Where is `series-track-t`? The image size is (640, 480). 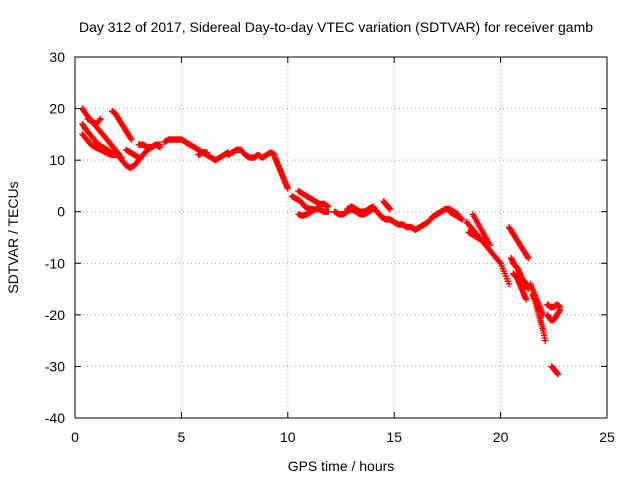
series-track-t is located at coordinates (456, 215).